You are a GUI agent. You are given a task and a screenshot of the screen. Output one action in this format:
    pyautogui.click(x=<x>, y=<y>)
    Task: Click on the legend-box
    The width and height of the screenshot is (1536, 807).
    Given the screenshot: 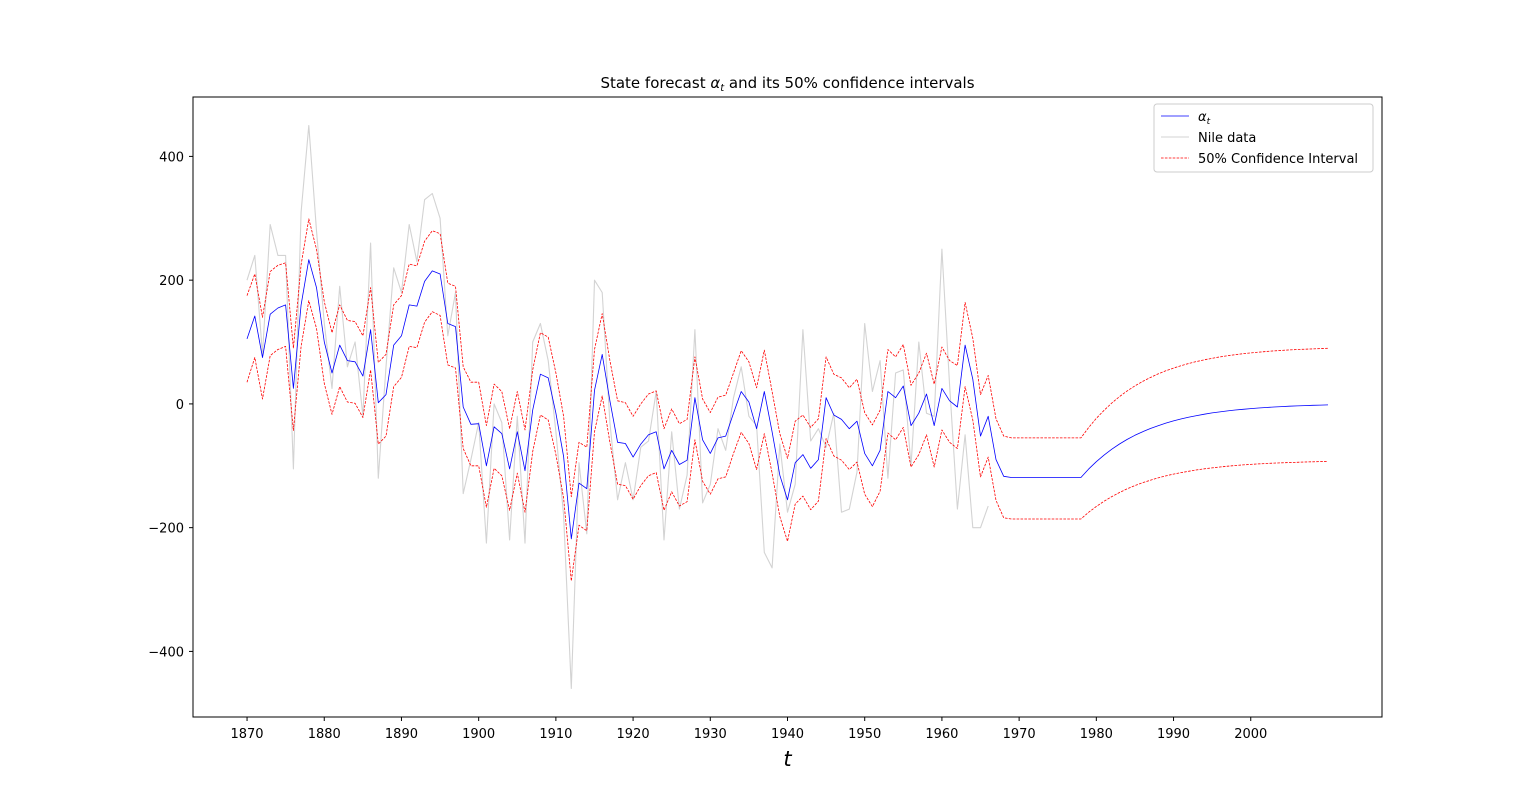 What is the action you would take?
    pyautogui.click(x=1263, y=138)
    